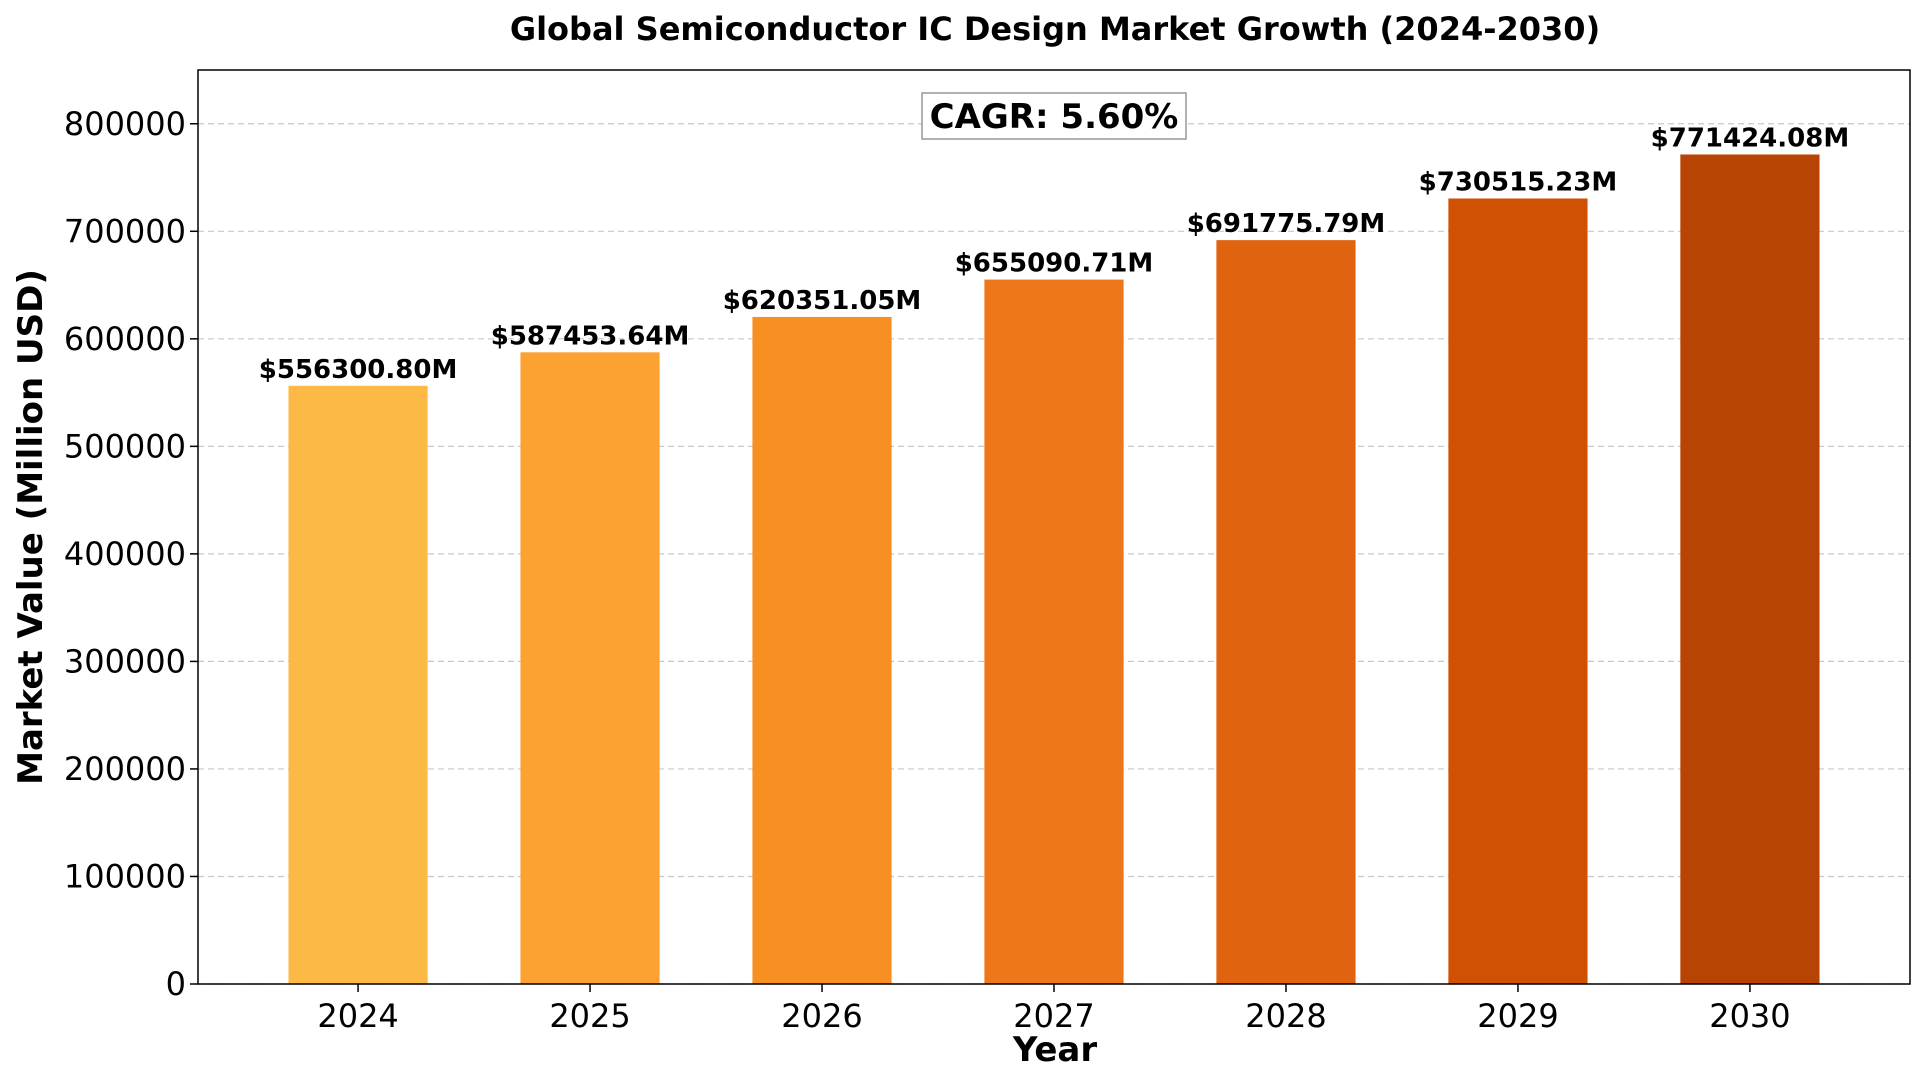  What do you see at coordinates (1054, 264) in the screenshot?
I see `data-label-2027: $655090.71M` at bounding box center [1054, 264].